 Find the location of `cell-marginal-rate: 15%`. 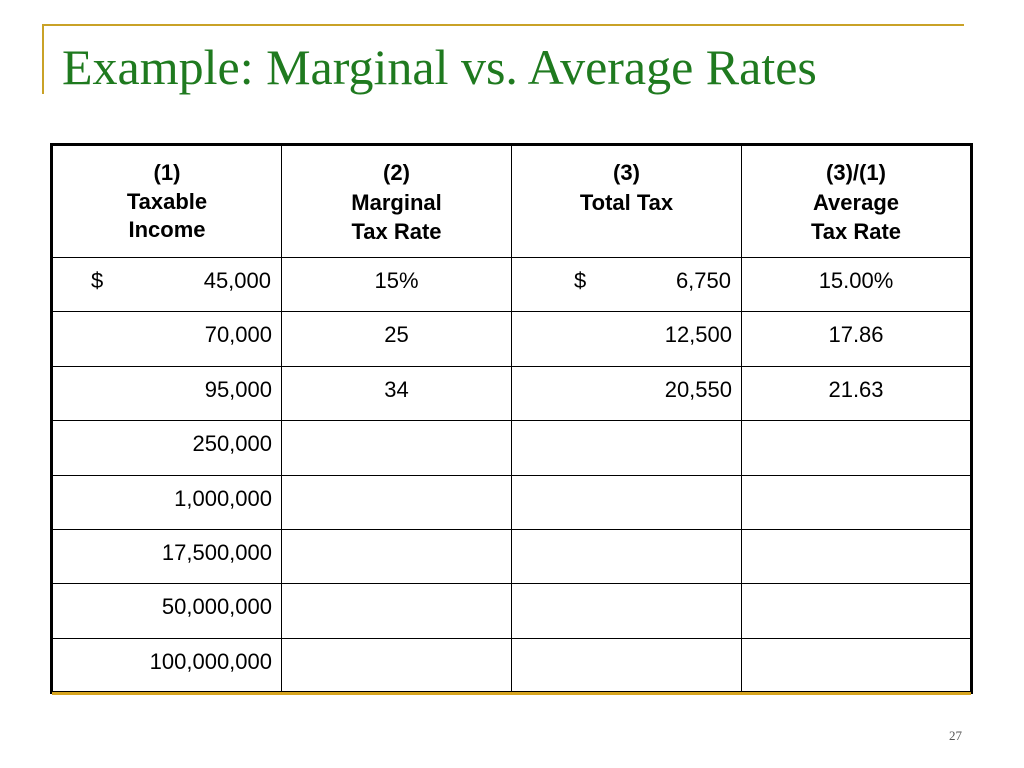

cell-marginal-rate: 15% is located at coordinates (396, 284).